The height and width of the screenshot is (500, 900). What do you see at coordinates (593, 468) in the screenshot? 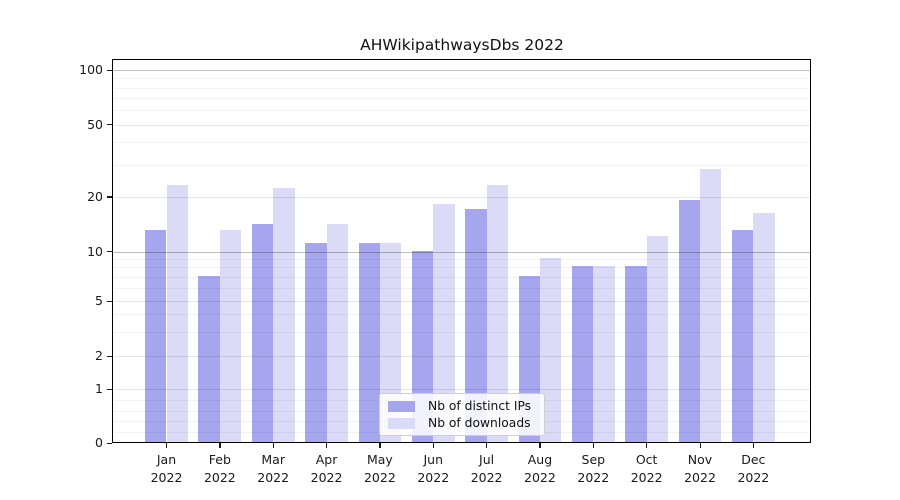
I see `x-tick-label-sep: Sep 2022` at bounding box center [593, 468].